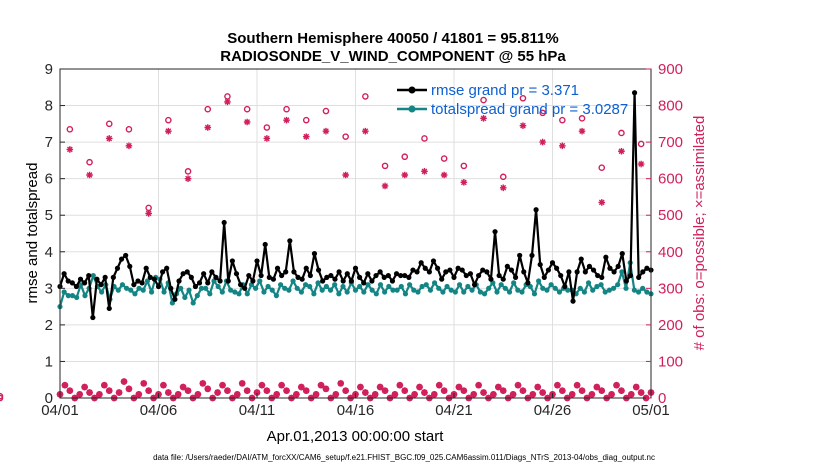 Image resolution: width=830 pixels, height=470 pixels. I want to click on y-right-tick-label: 200, so click(670, 325).